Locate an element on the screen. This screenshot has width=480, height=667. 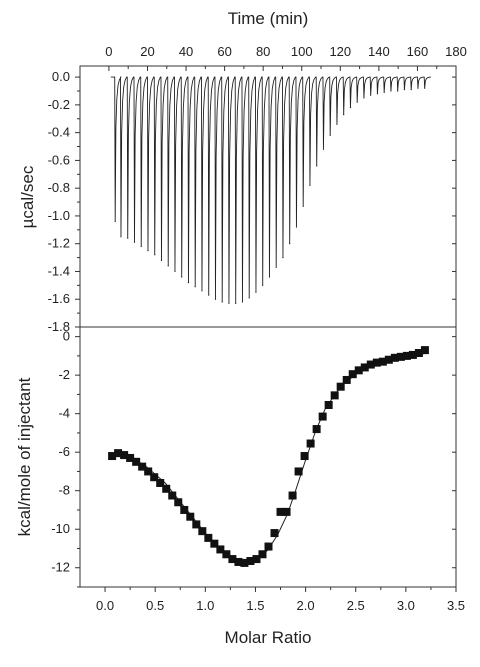
bottom-y-tick-label: -2 is located at coordinates (64, 374).